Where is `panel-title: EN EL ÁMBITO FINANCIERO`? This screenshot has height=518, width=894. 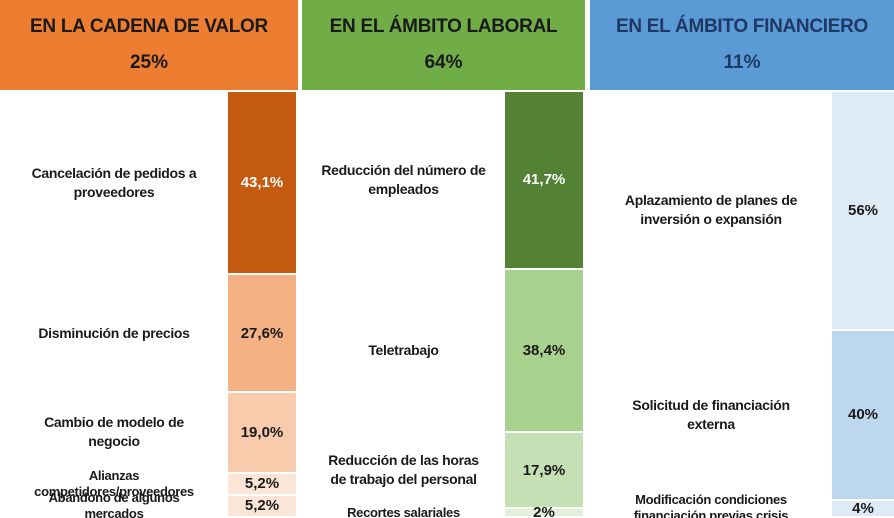 panel-title: EN EL ÁMBITO FINANCIERO is located at coordinates (742, 26).